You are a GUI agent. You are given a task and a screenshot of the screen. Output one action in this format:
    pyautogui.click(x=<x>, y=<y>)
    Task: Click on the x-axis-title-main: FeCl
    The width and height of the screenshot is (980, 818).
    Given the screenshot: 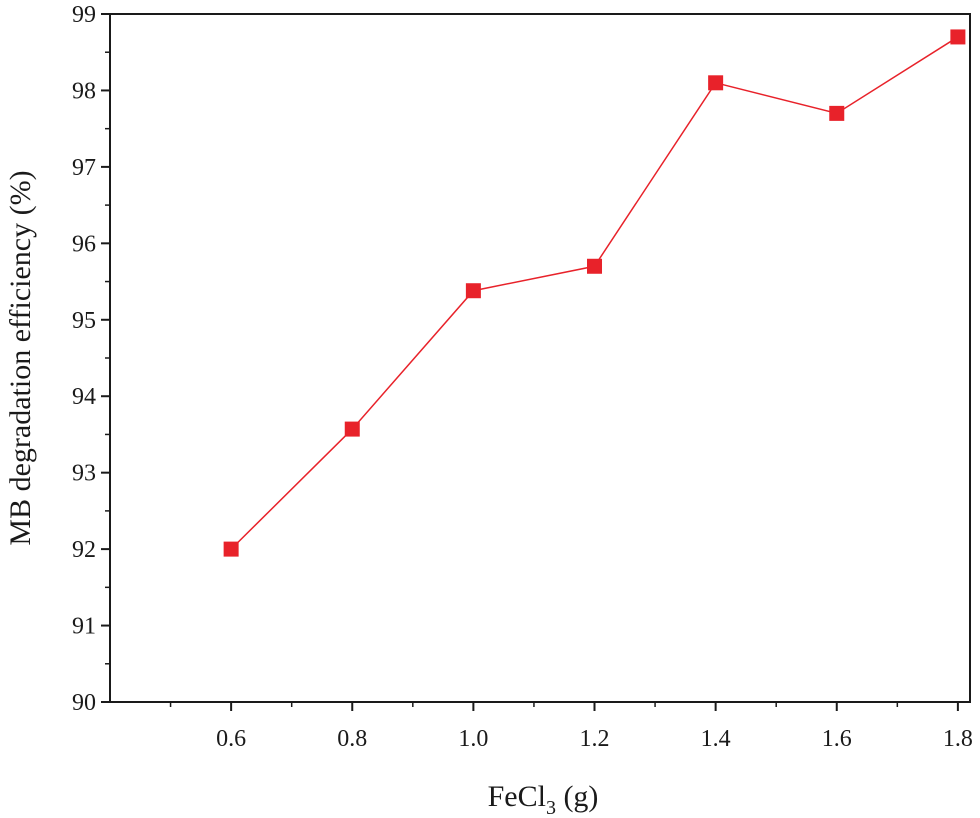 What is the action you would take?
    pyautogui.click(x=517, y=796)
    